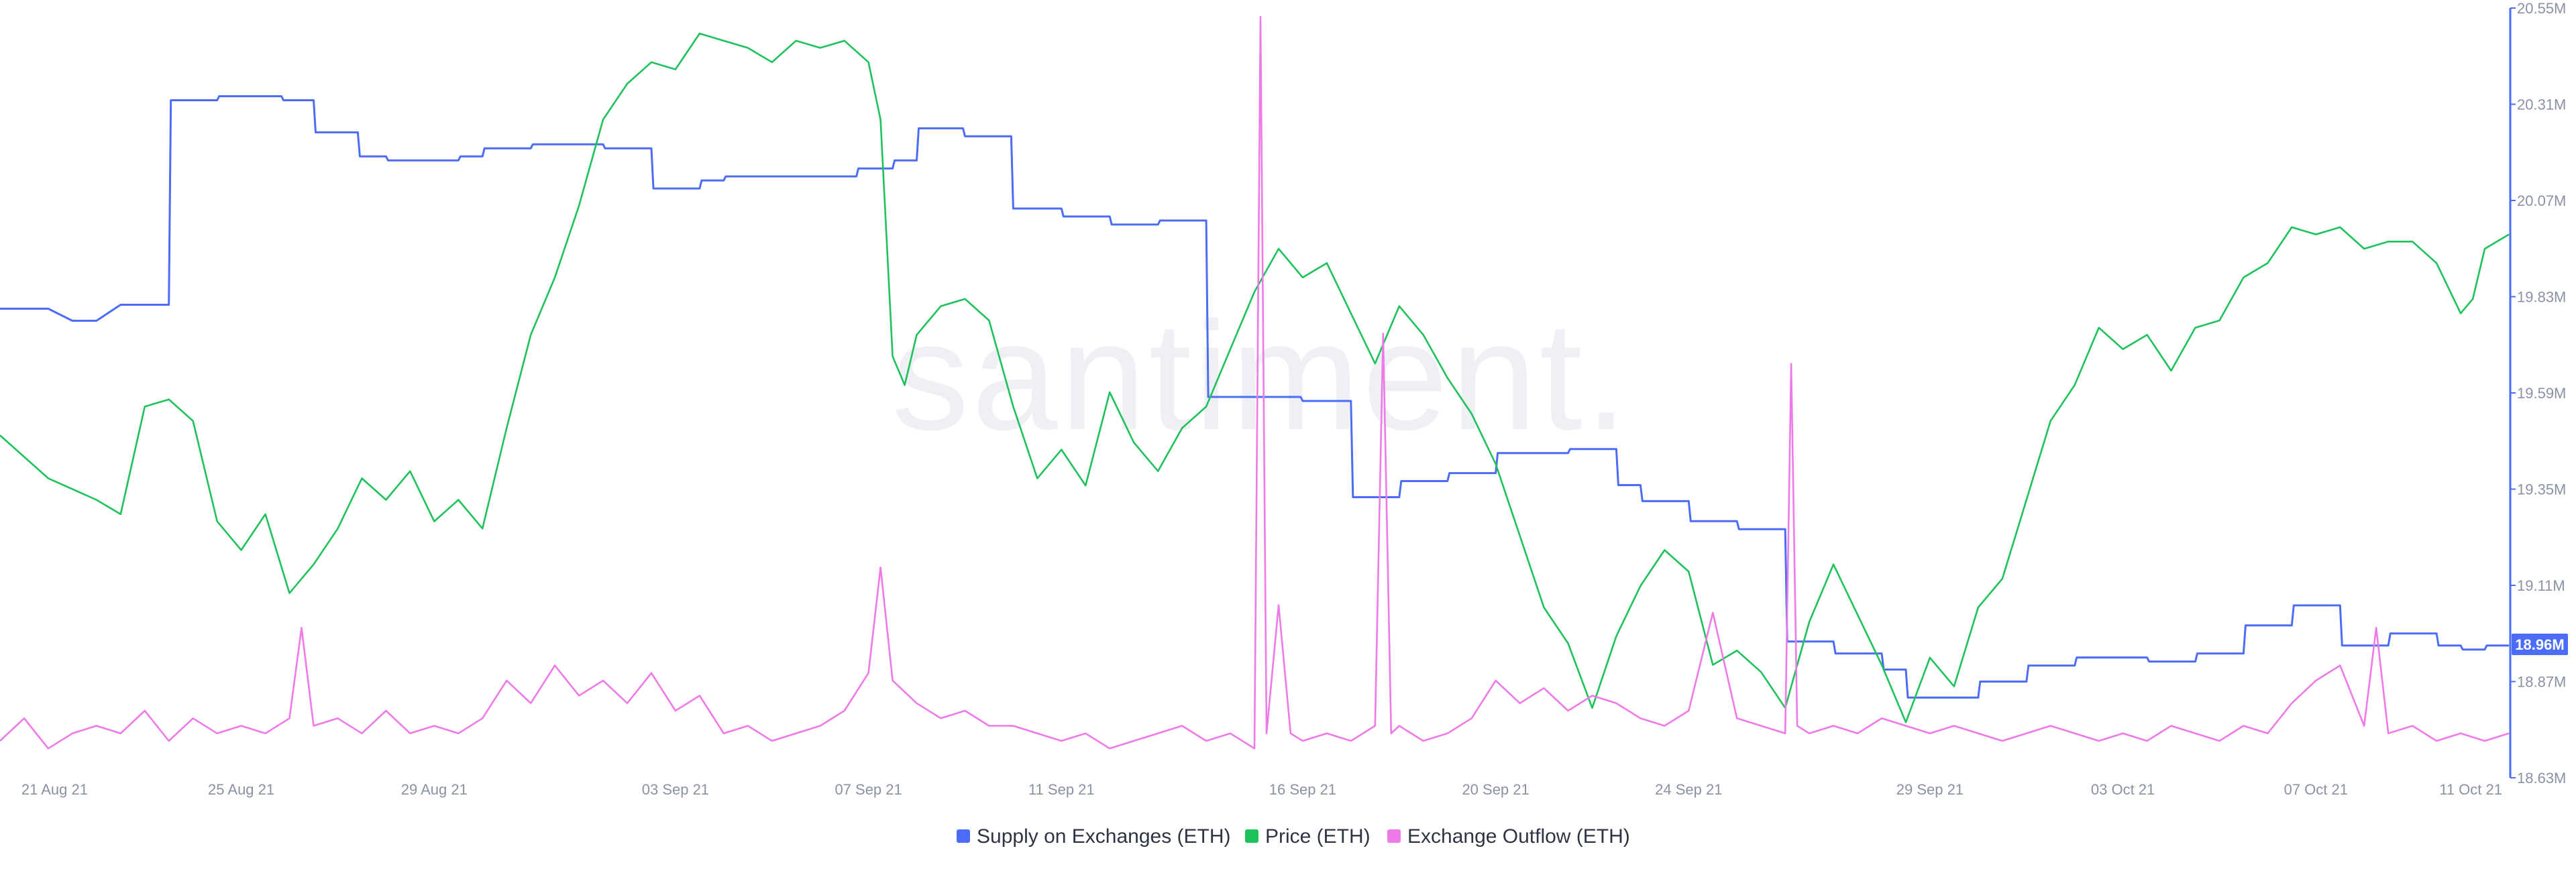  I want to click on x-tick-label: 03 Sep 21, so click(675, 789).